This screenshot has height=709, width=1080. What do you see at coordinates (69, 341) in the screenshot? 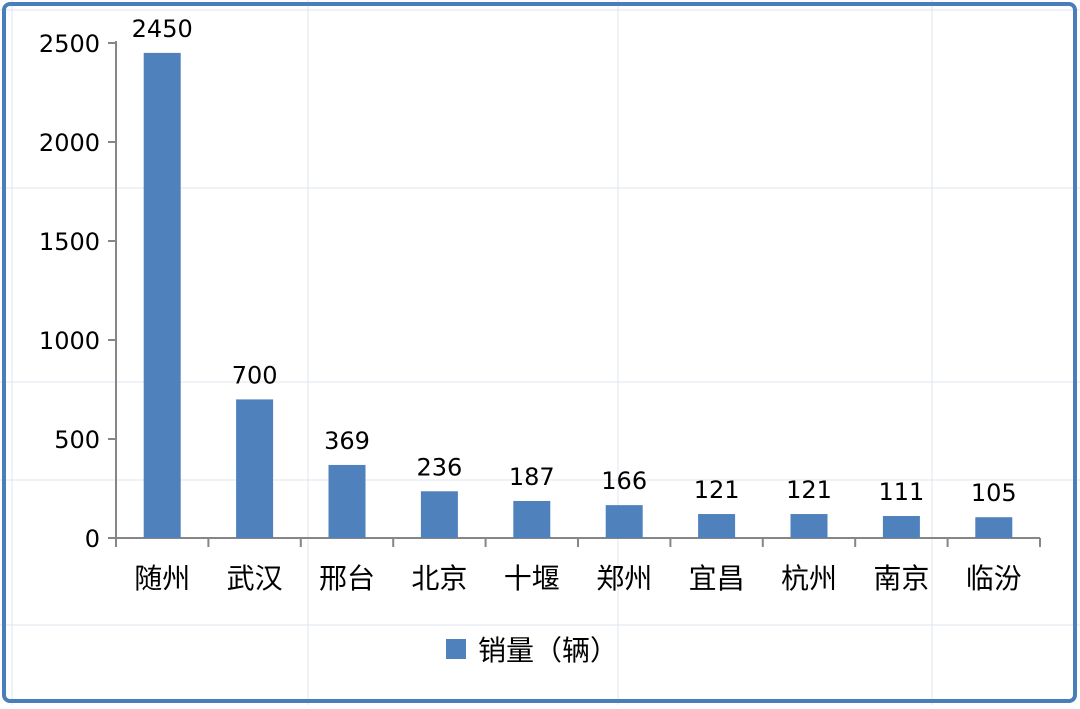
I see `y-tick-label: 1000` at bounding box center [69, 341].